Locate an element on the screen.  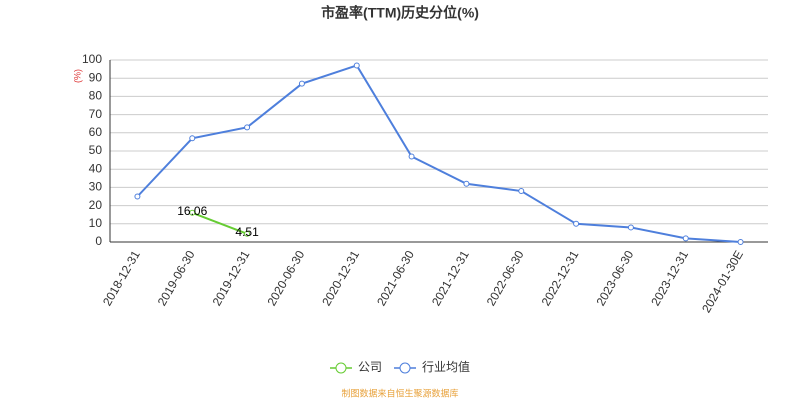
x-tick-label: 2021-12-31 is located at coordinates (450, 278).